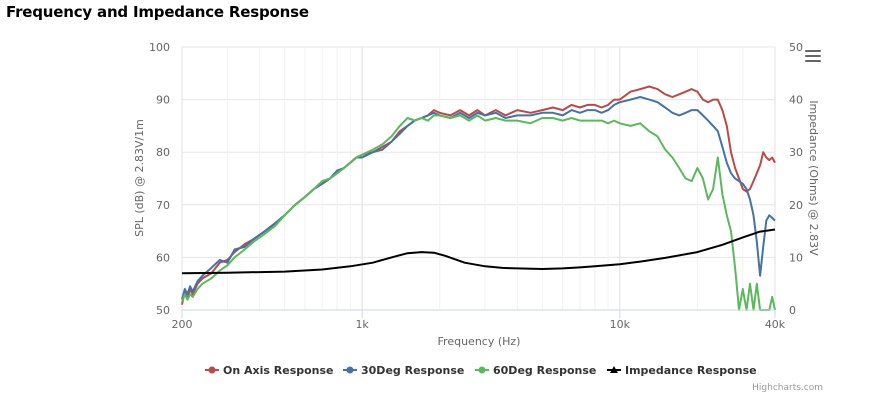 The image size is (870, 403). I want to click on y-right-tick-label: 20, so click(796, 205).